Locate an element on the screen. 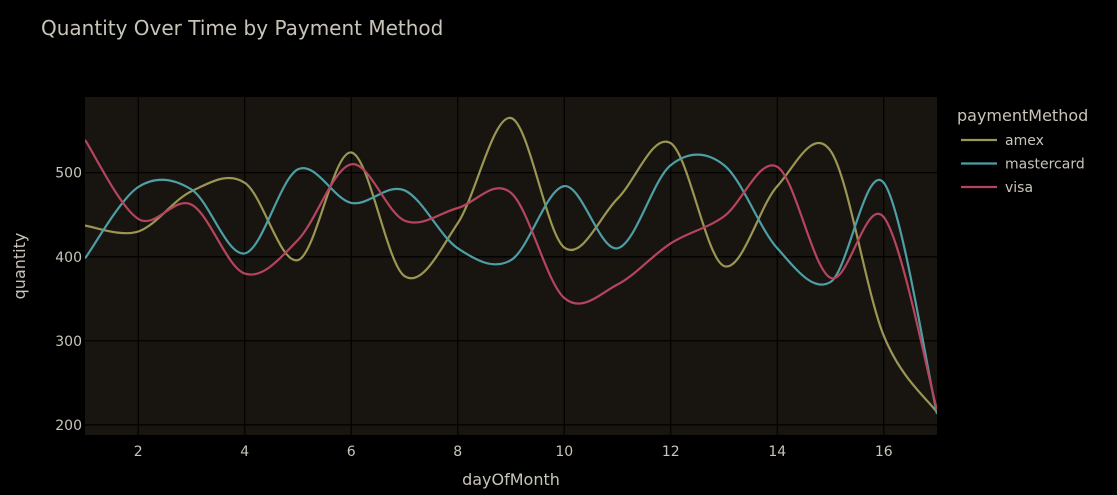 The width and height of the screenshot is (1117, 495). chart-title: Quantity Over Time by Payment Method is located at coordinates (242, 28).